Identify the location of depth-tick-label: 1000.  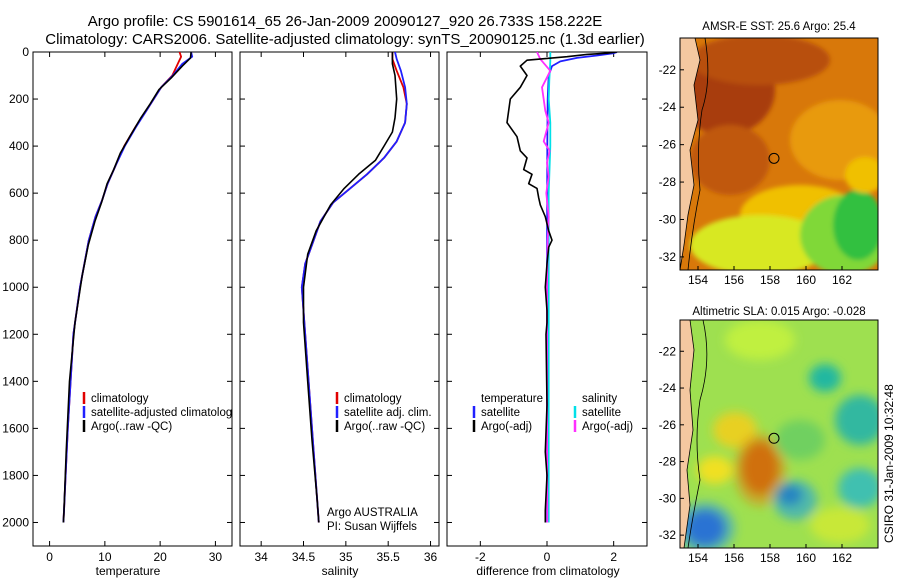
(15, 287).